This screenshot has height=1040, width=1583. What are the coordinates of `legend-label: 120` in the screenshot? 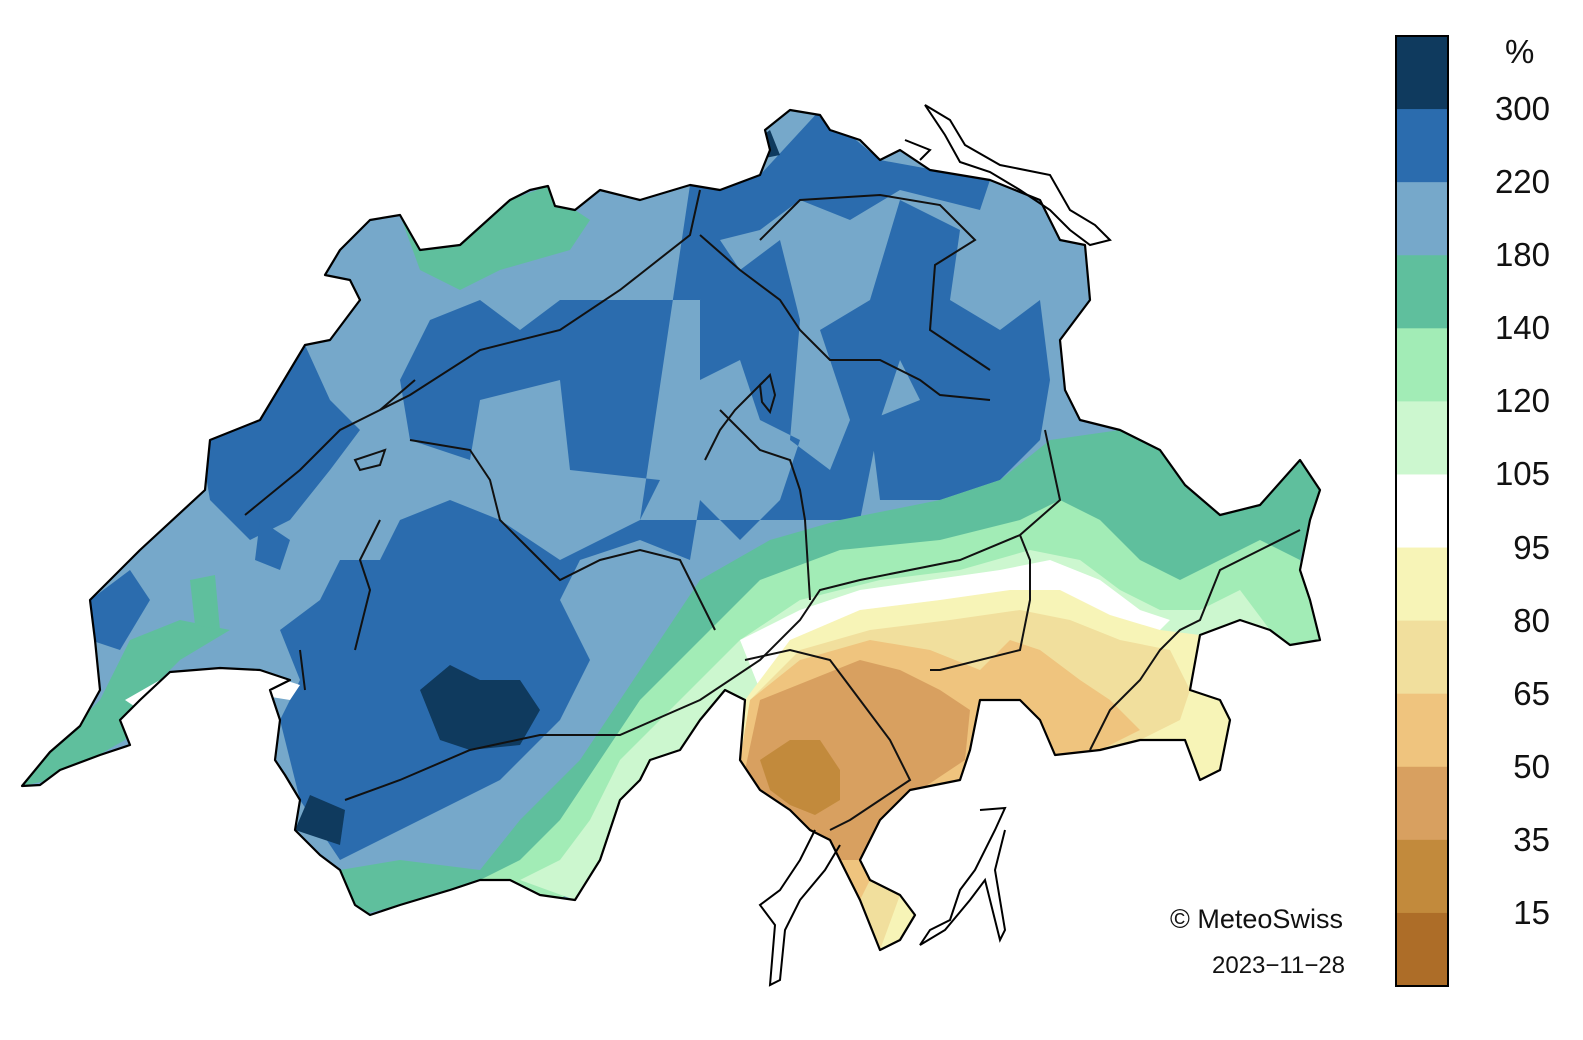 It's located at (1522, 401).